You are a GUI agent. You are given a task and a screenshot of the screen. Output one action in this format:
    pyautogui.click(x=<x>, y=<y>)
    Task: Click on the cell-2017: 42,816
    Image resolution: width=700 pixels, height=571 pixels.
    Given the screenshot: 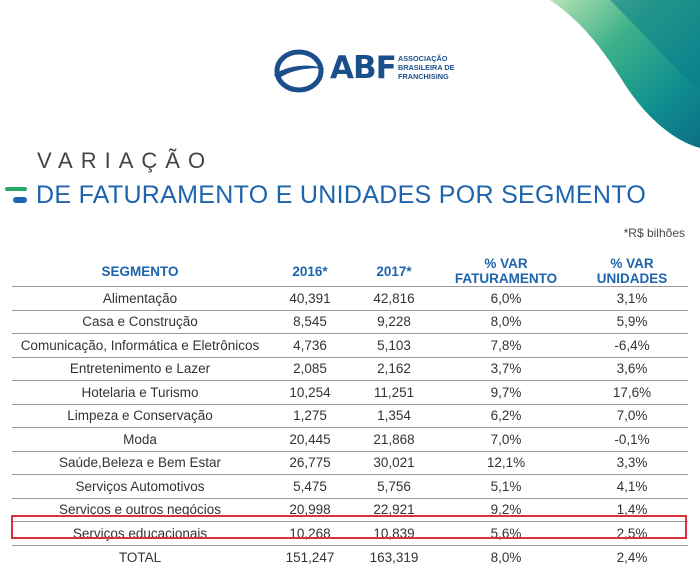 What is the action you would take?
    pyautogui.click(x=394, y=298)
    